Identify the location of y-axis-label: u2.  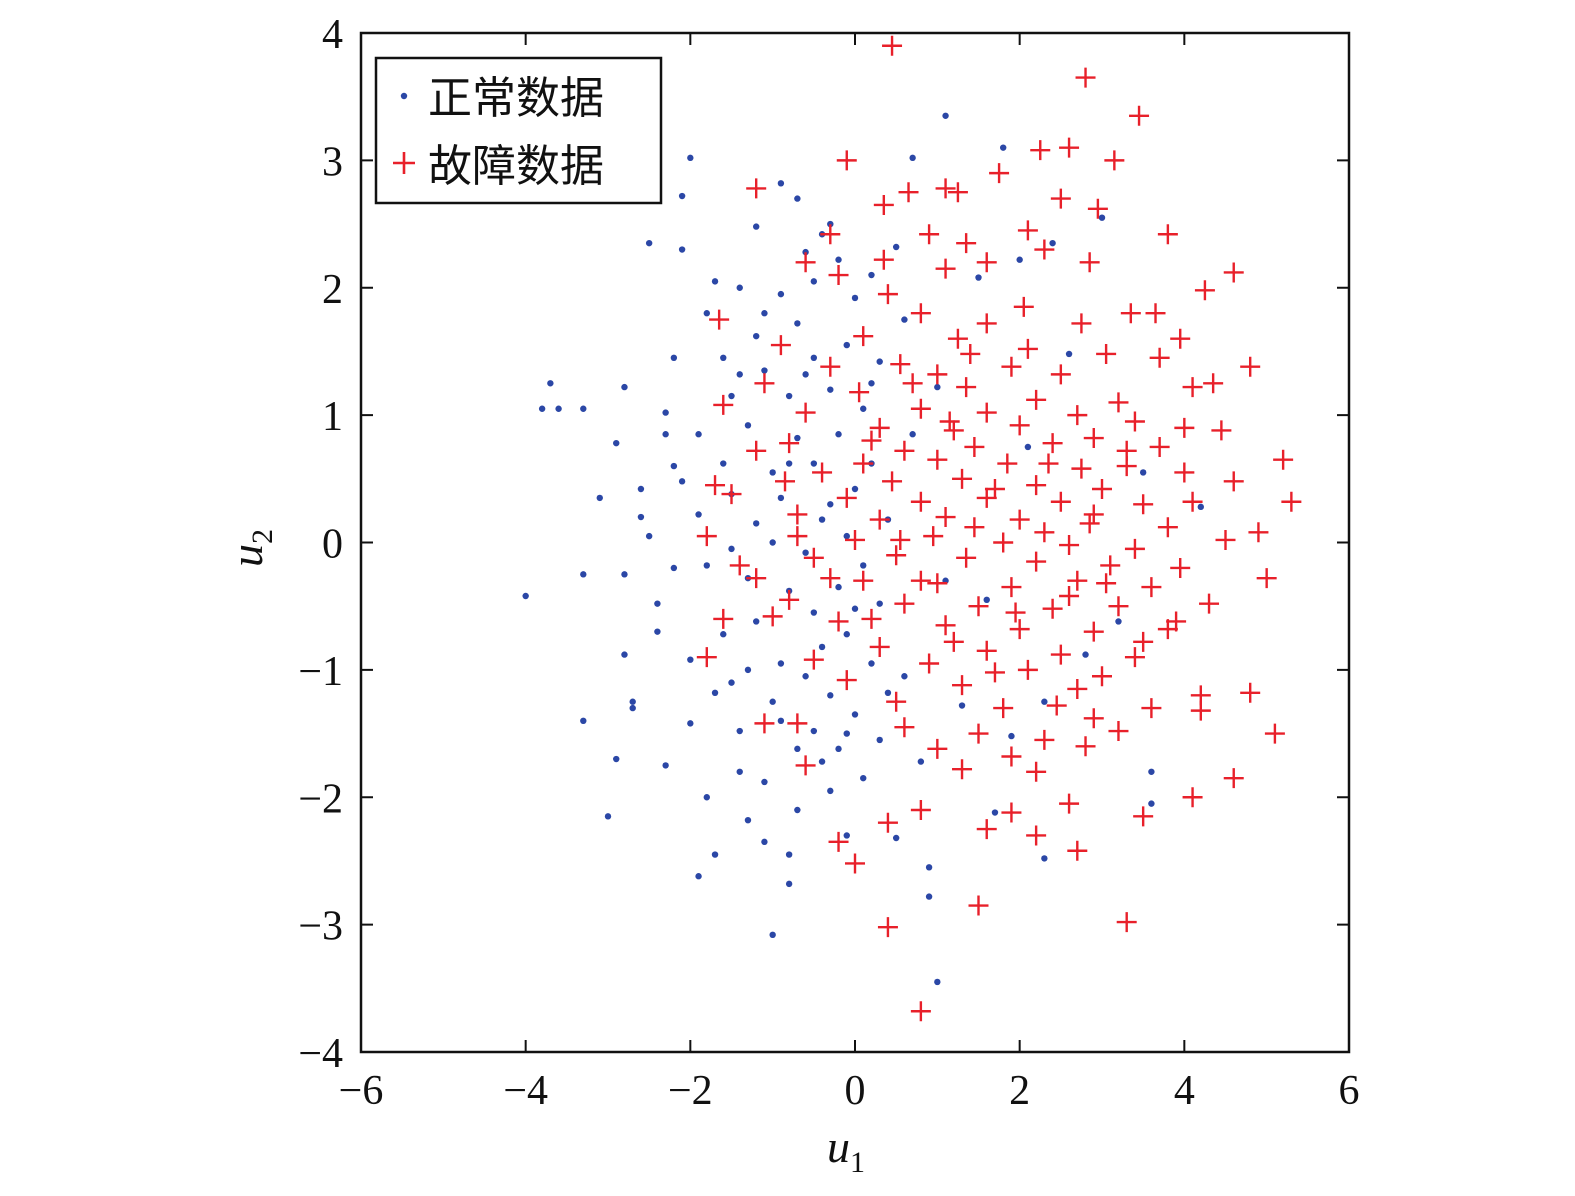
(250, 548).